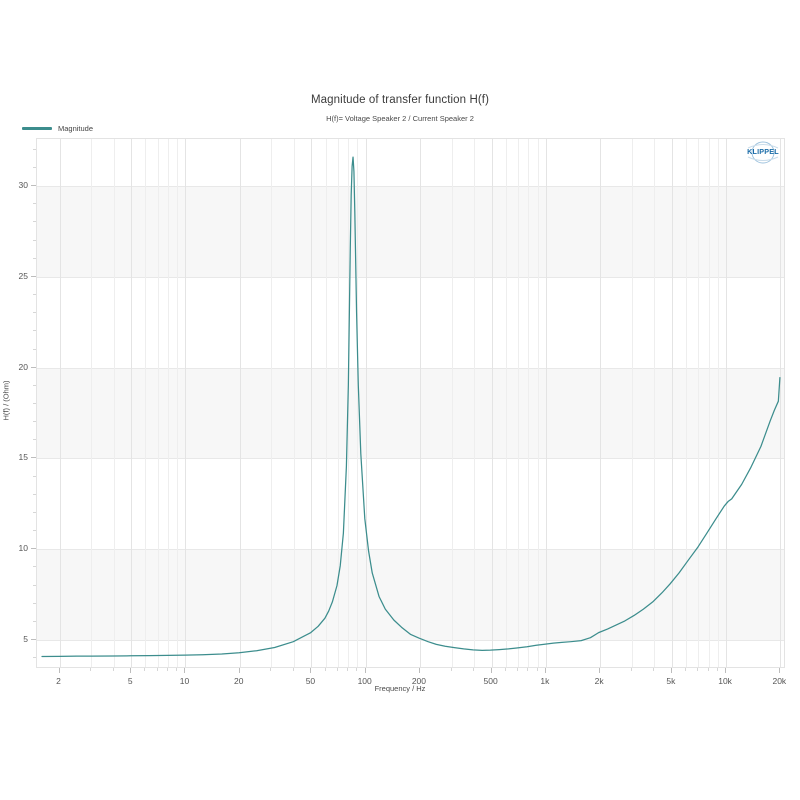  I want to click on klippel-logo-mark, so click(763, 152).